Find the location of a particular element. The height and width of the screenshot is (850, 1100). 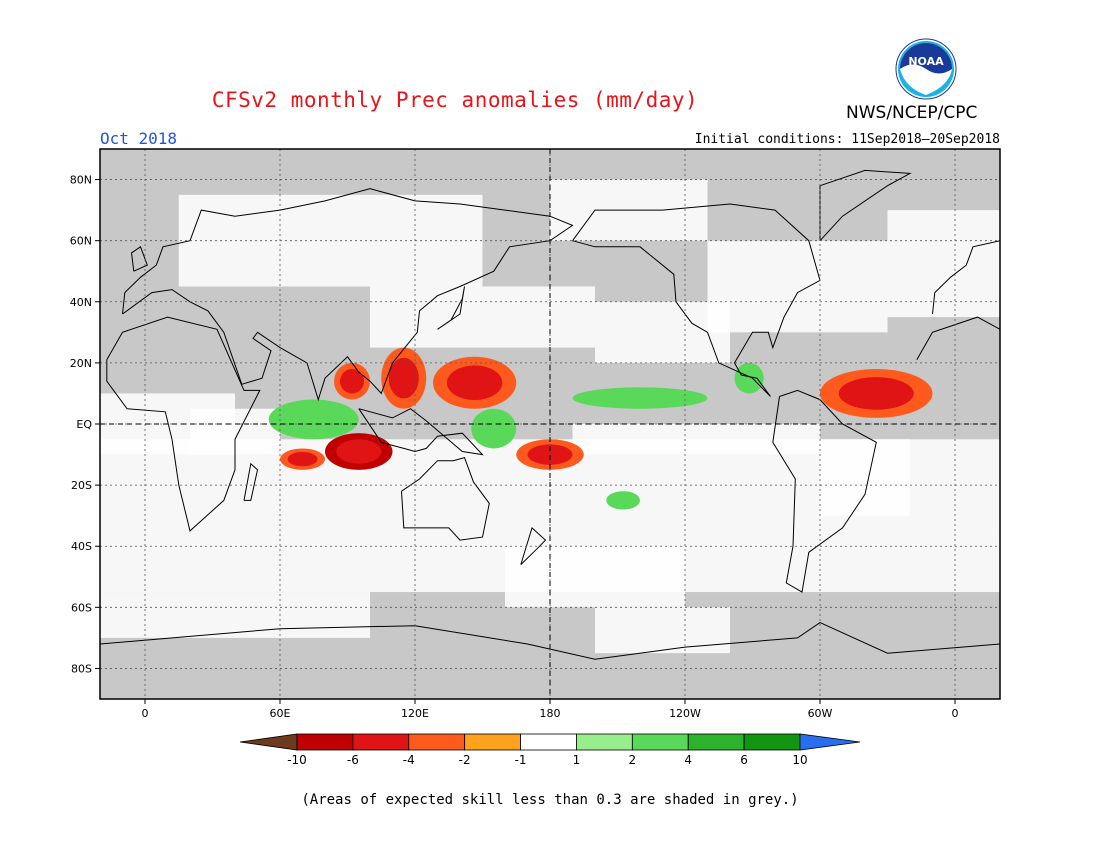

colorbar-label: 1 is located at coordinates (577, 760).